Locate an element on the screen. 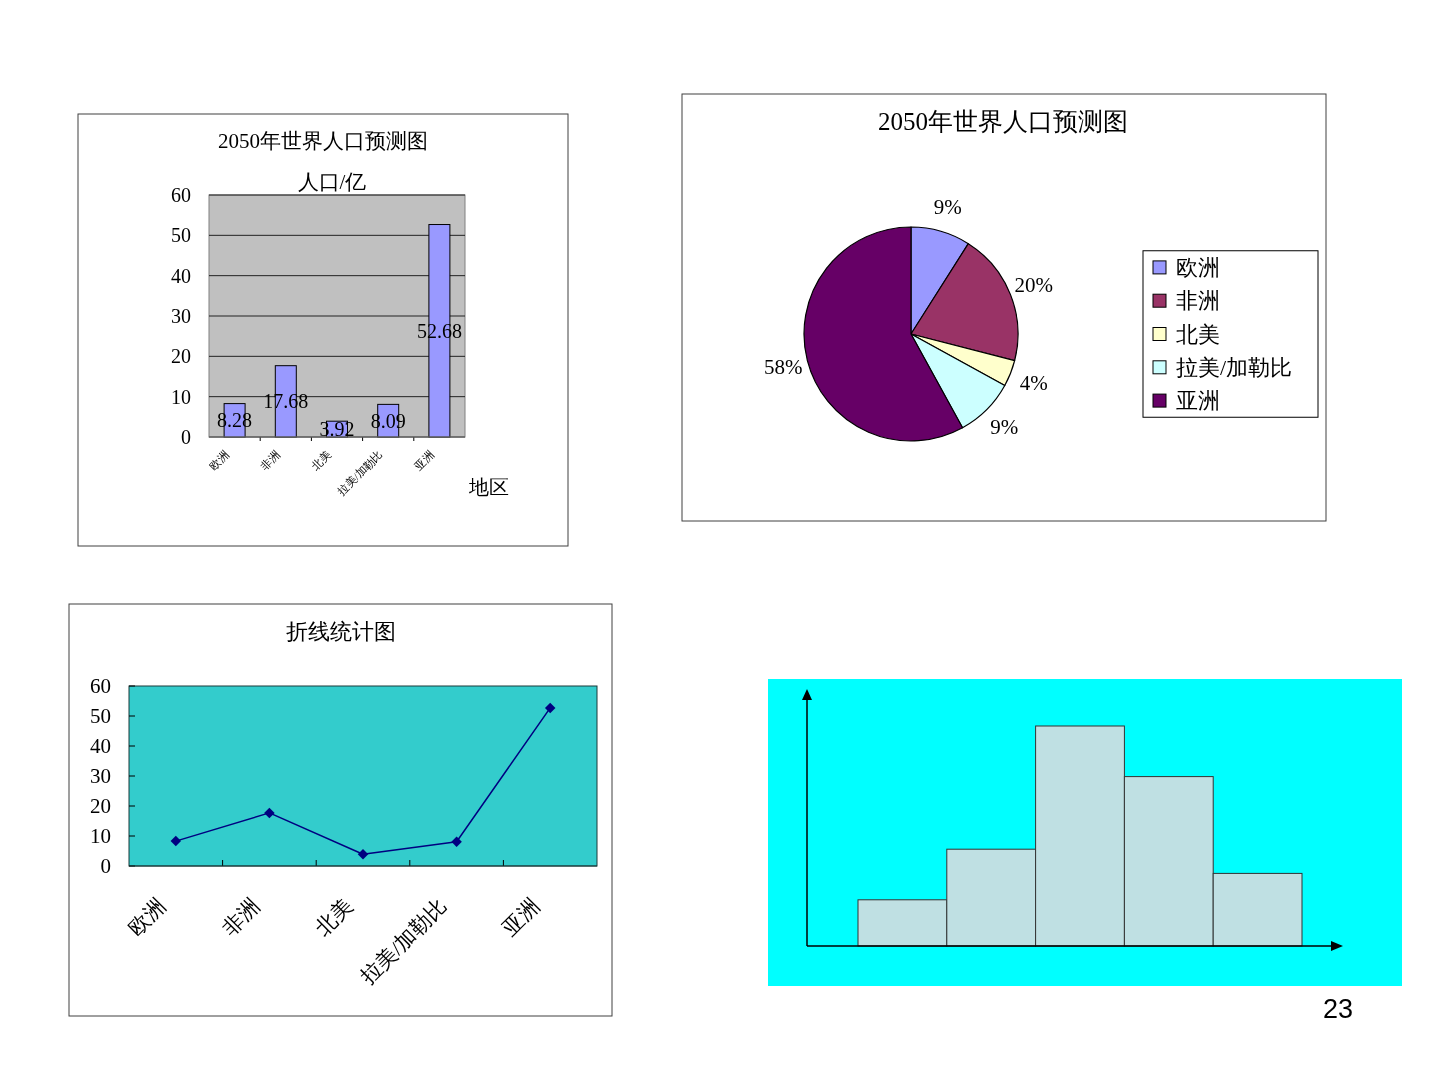 The image size is (1440, 1080). legend-label: 非洲 is located at coordinates (1198, 301).